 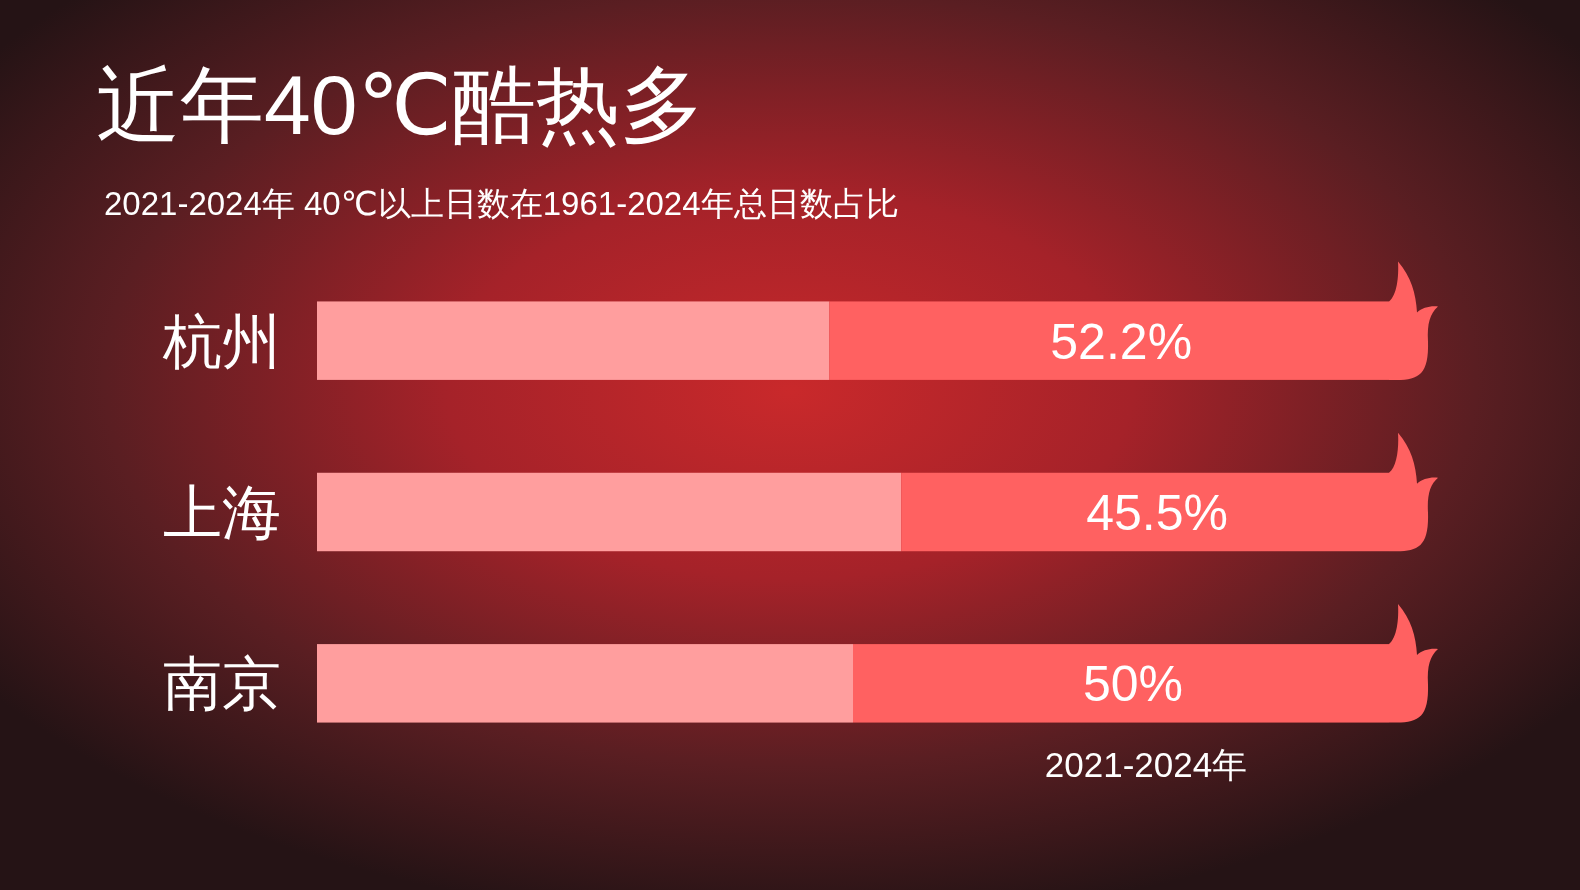 What do you see at coordinates (400, 105) in the screenshot?
I see `chart-title: 近年40℃酷热多` at bounding box center [400, 105].